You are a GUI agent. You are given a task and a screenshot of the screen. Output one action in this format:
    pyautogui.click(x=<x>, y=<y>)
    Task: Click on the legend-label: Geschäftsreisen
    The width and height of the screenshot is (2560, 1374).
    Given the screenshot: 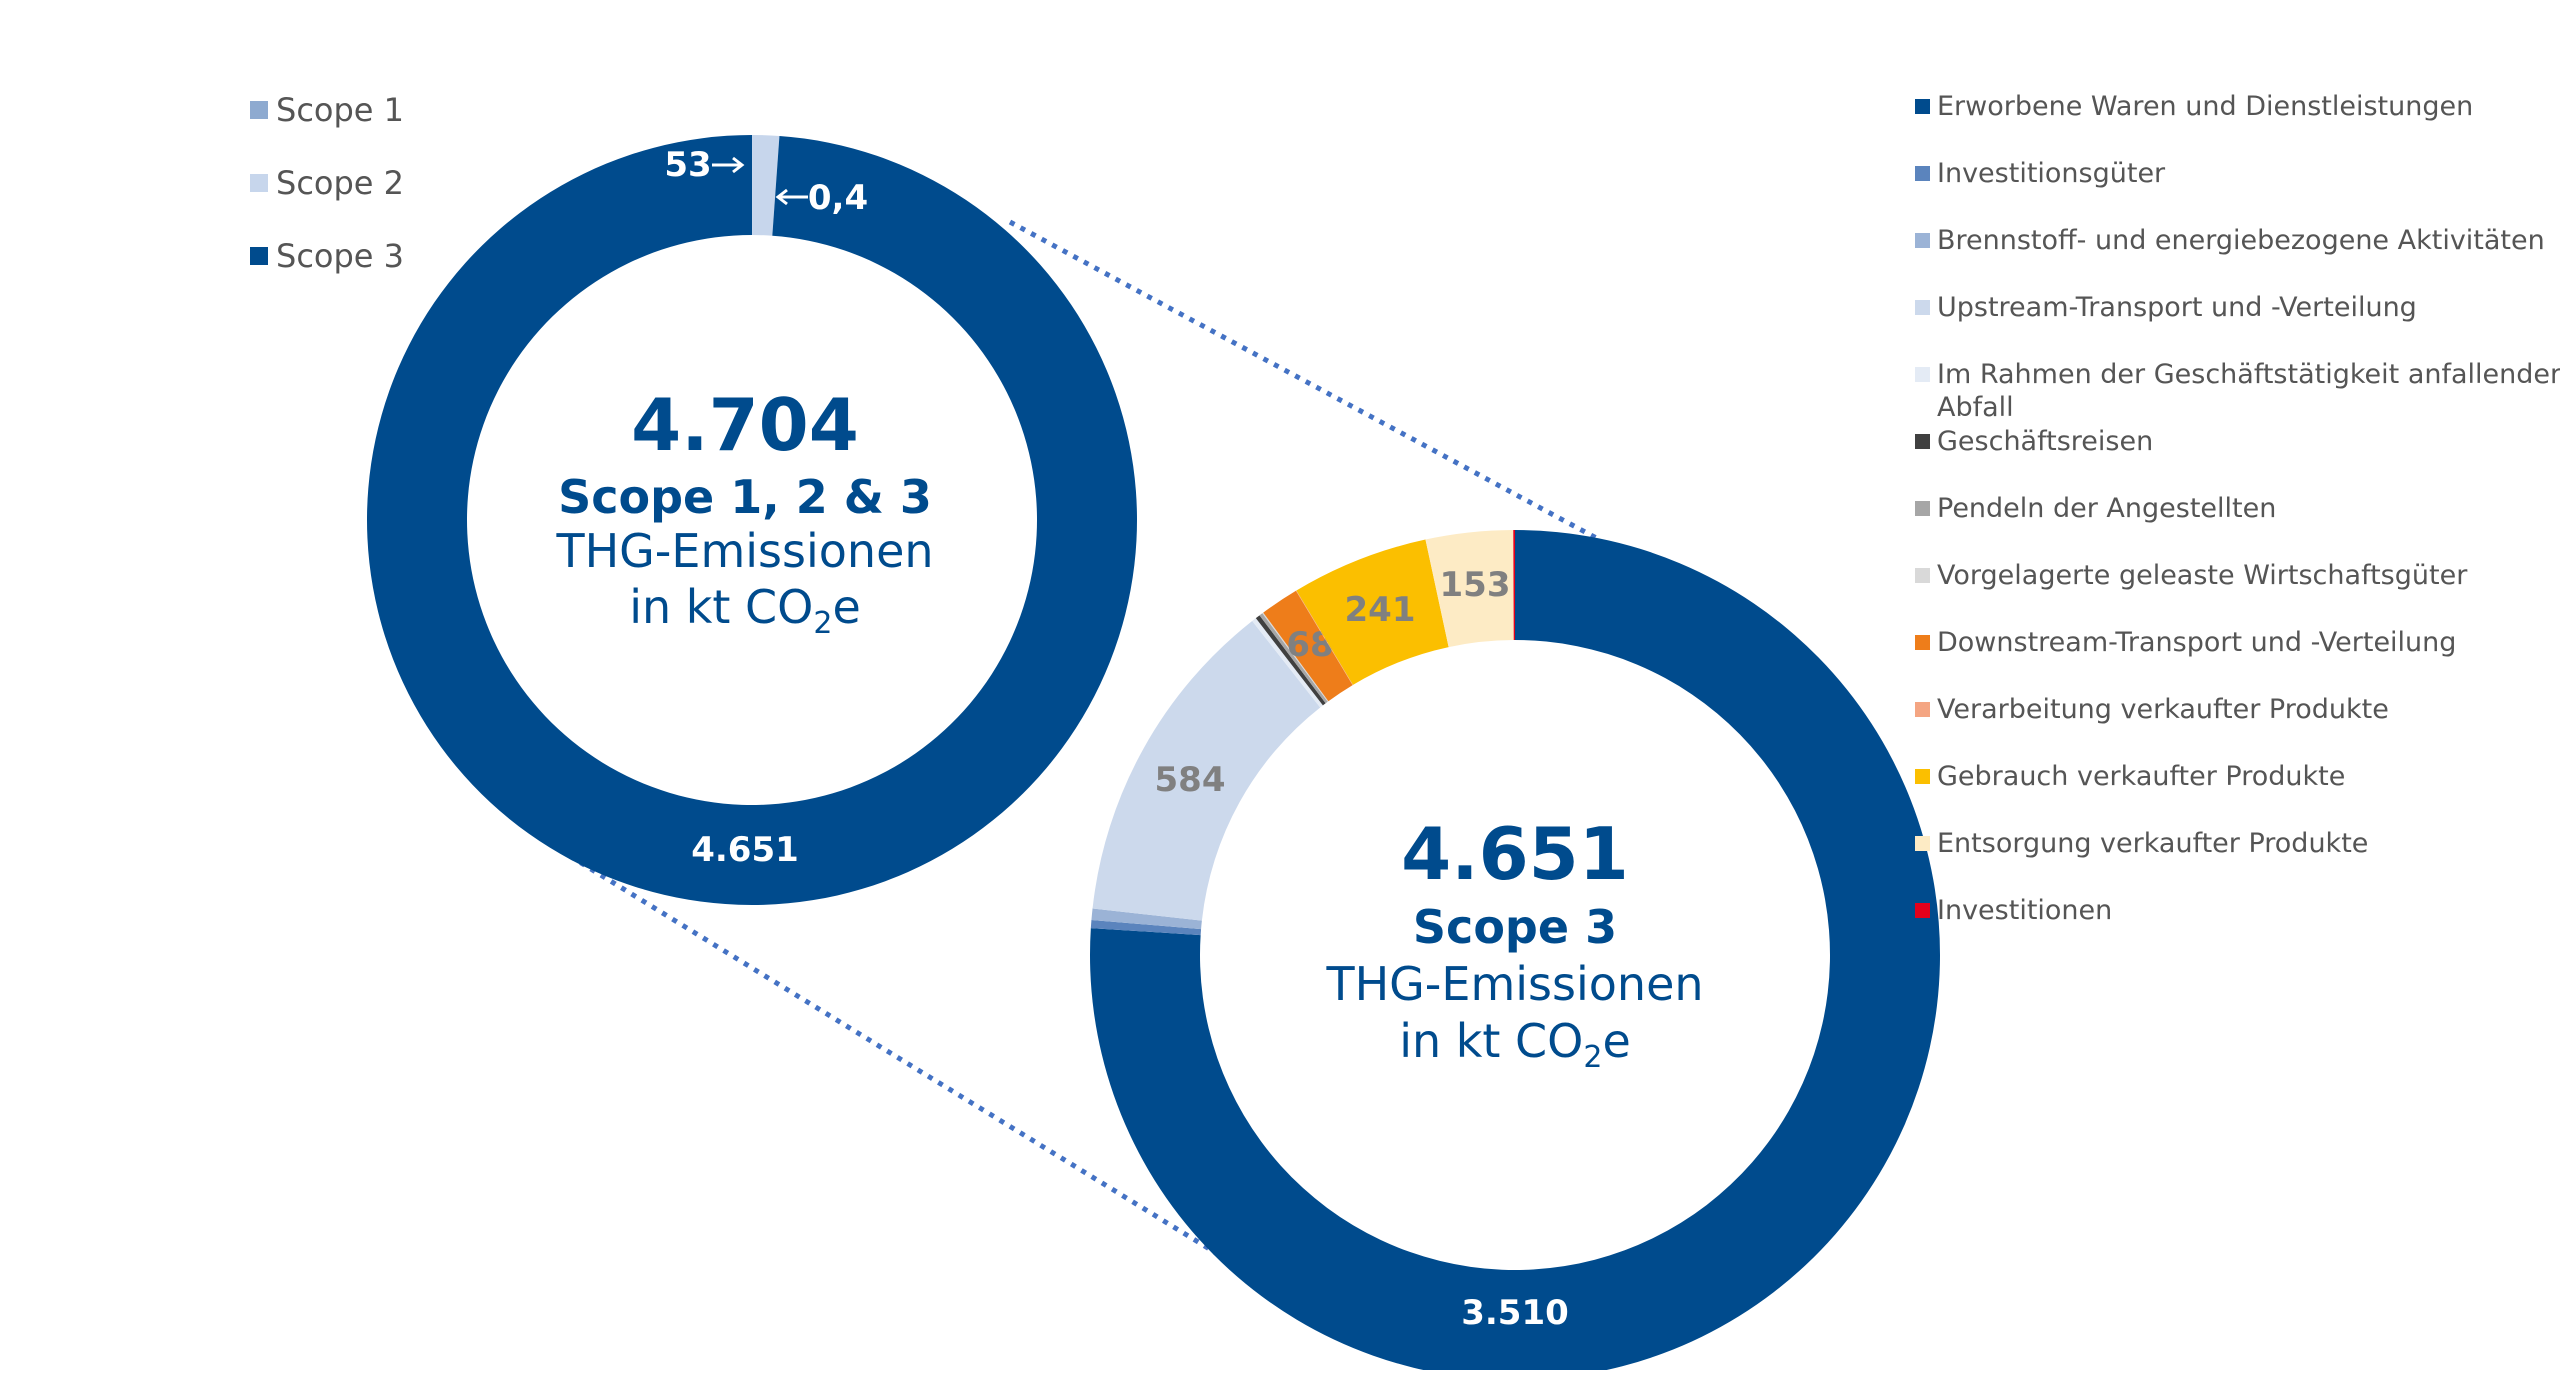 What is the action you would take?
    pyautogui.click(x=2045, y=441)
    